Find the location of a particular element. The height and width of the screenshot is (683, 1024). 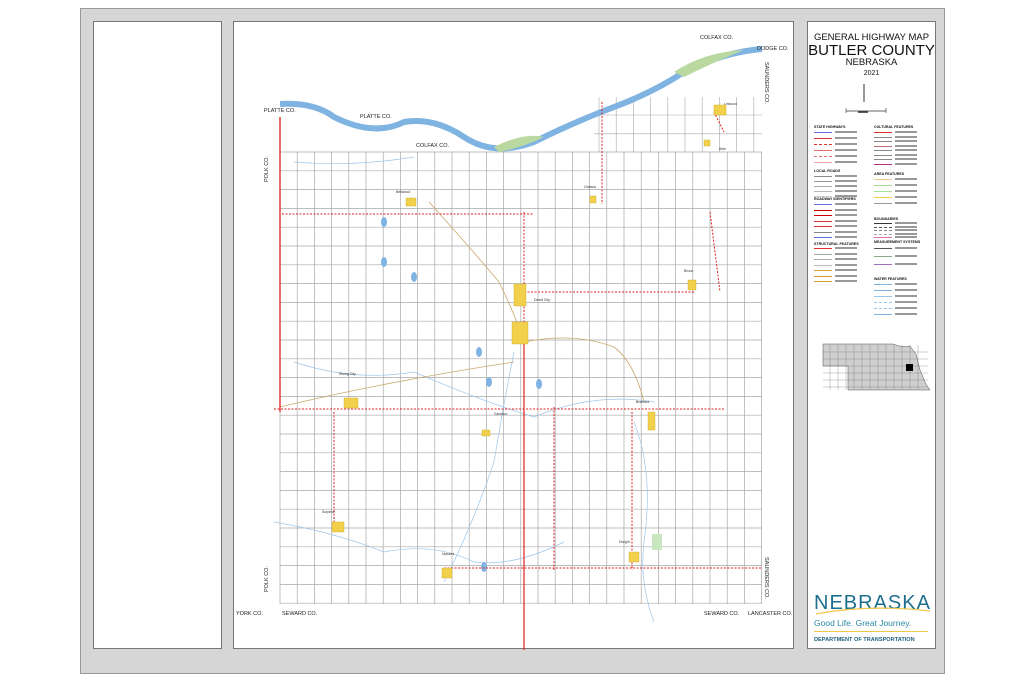

map-type-title: GENERAL HIGHWAY MAP is located at coordinates (871, 37).